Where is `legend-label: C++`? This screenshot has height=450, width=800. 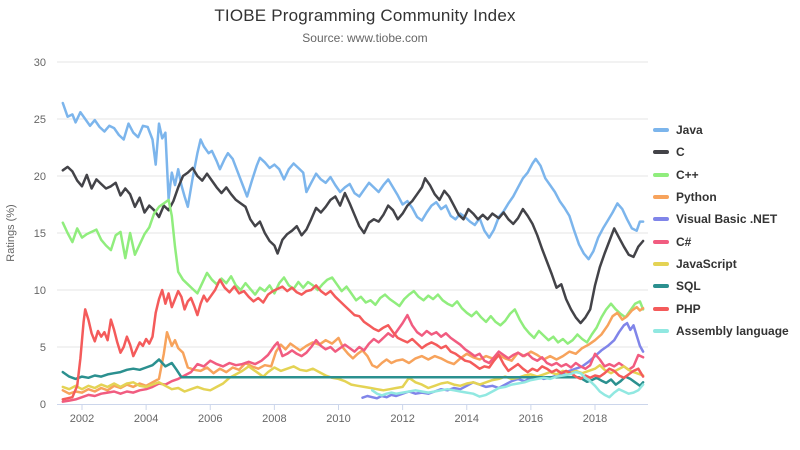
legend-label: C++ is located at coordinates (687, 174).